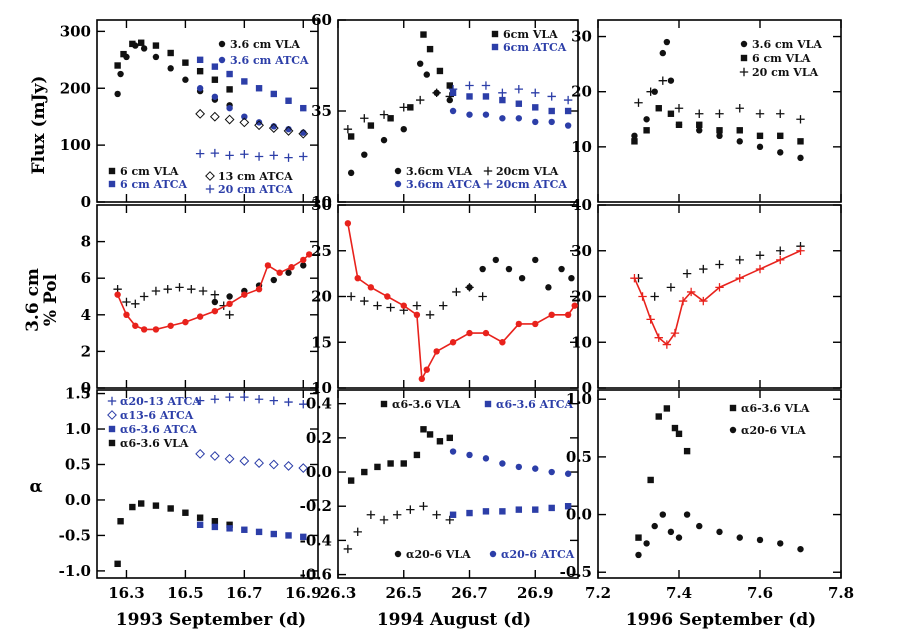 Image resolution: width=899 pixels, height=643 pixels. What do you see at coordinates (86, 351) in the screenshot?
I see `ytick-label: 2` at bounding box center [86, 351].